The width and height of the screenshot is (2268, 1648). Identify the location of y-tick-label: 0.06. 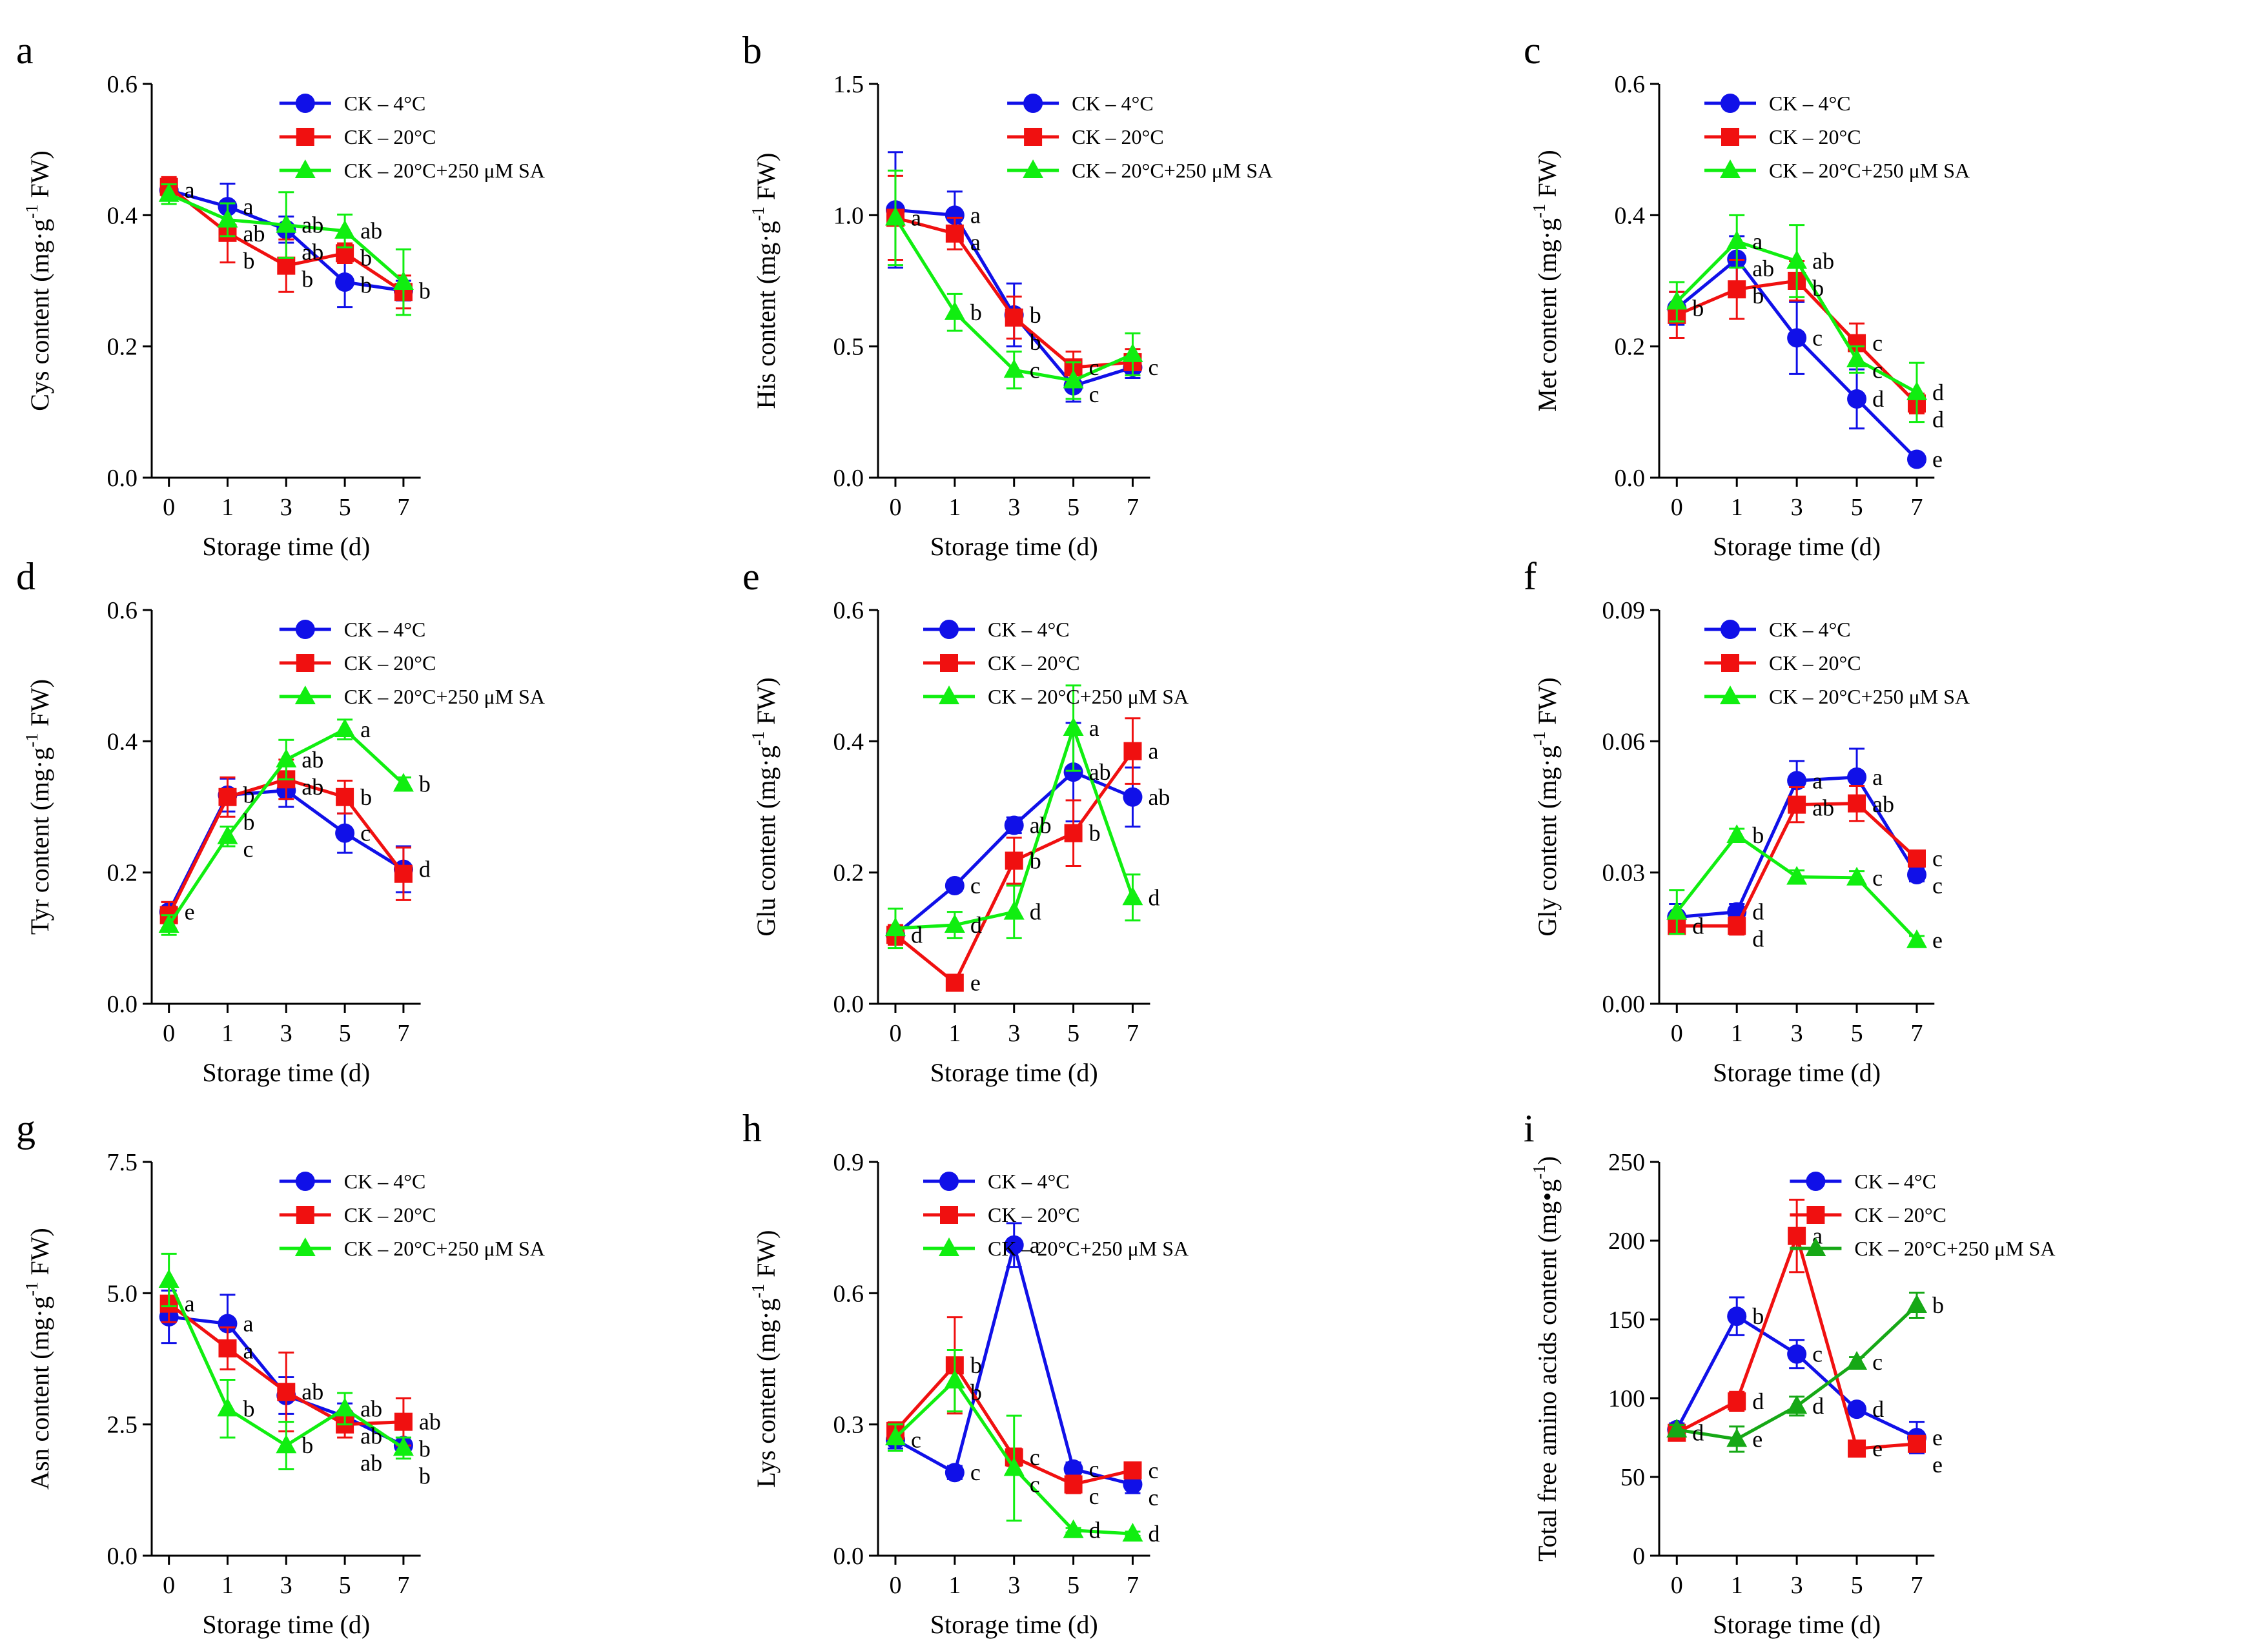
(1624, 741).